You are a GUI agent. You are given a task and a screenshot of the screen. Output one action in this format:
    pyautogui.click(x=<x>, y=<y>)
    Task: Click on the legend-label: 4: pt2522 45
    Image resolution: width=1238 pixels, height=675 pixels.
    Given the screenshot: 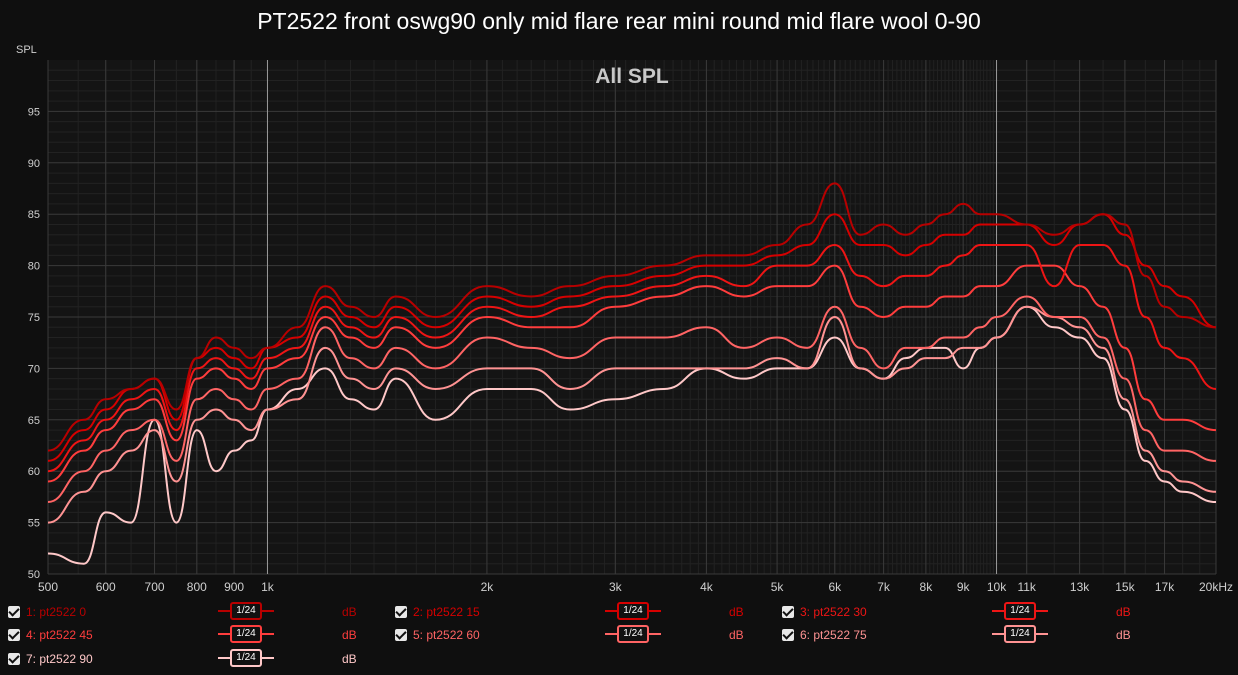 What is the action you would take?
    pyautogui.click(x=59, y=635)
    